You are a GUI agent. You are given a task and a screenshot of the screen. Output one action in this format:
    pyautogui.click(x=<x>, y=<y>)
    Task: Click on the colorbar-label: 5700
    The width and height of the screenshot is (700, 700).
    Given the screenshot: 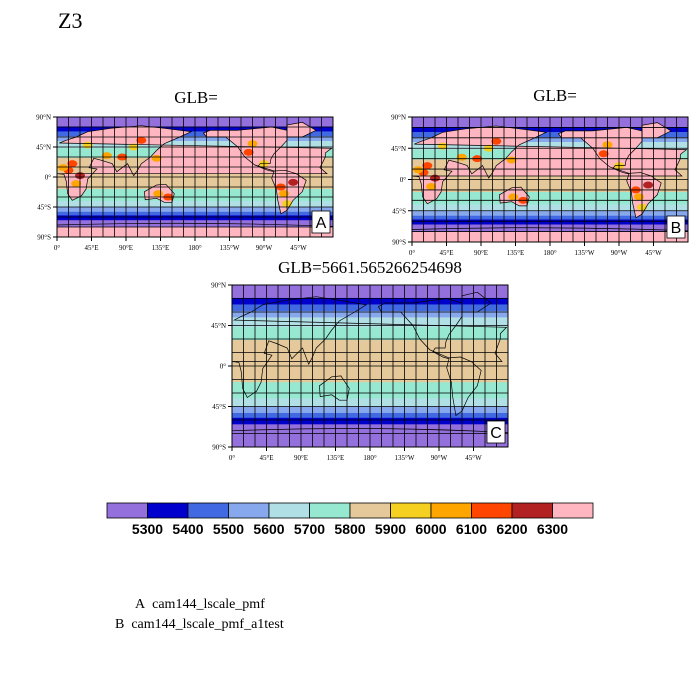 What is the action you would take?
    pyautogui.click(x=309, y=529)
    